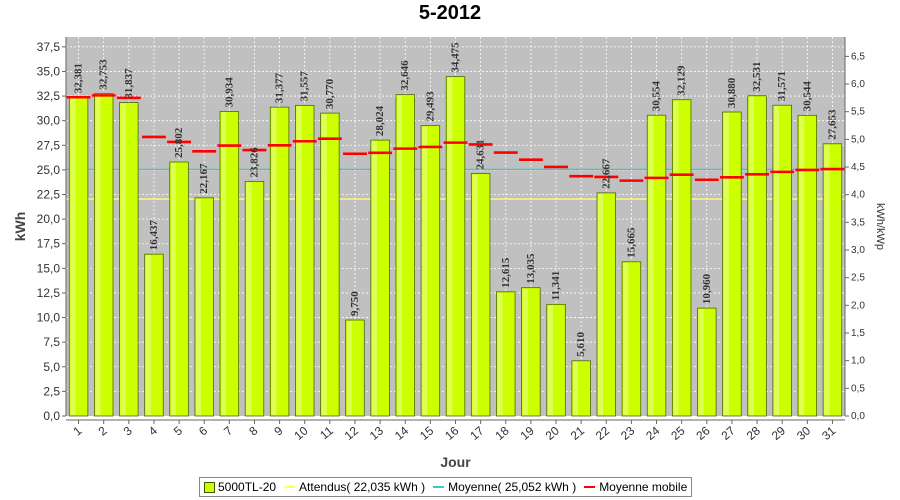 The image size is (900, 500). I want to click on legend-swatch-average, so click(439, 487).